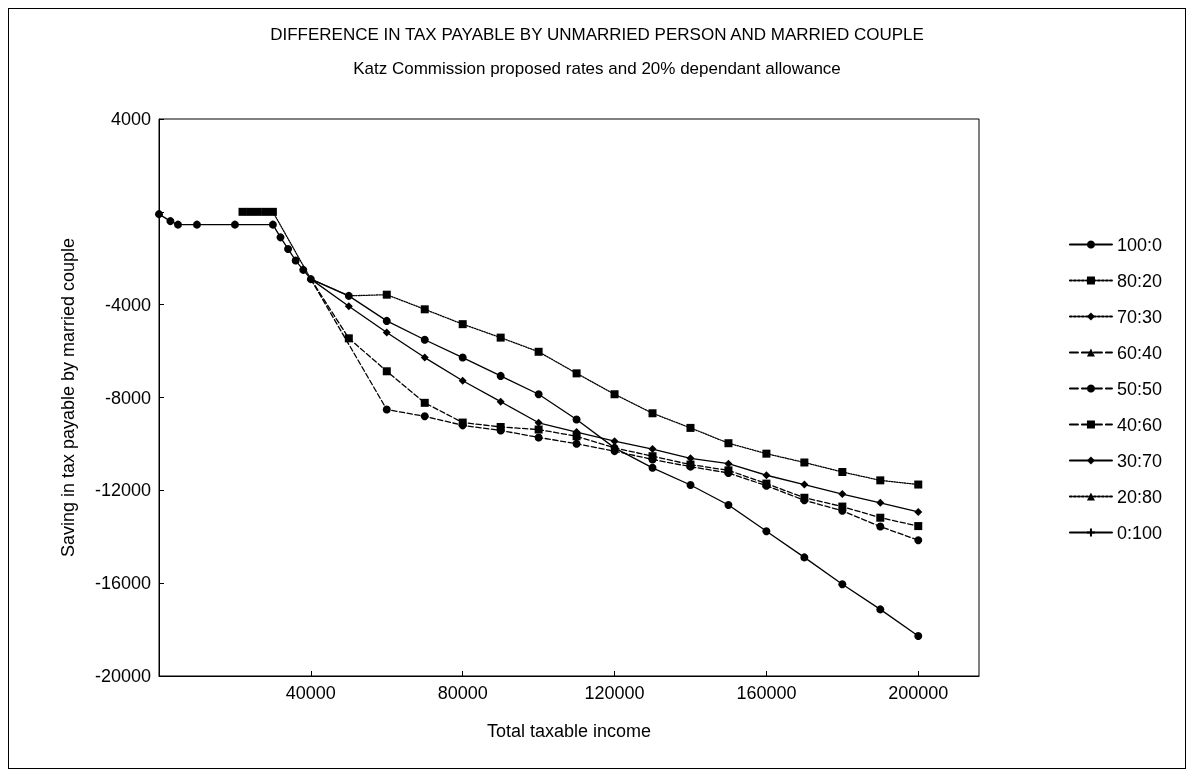  Describe the element at coordinates (1139, 532) in the screenshot. I see `legend-label: 0:100` at that location.